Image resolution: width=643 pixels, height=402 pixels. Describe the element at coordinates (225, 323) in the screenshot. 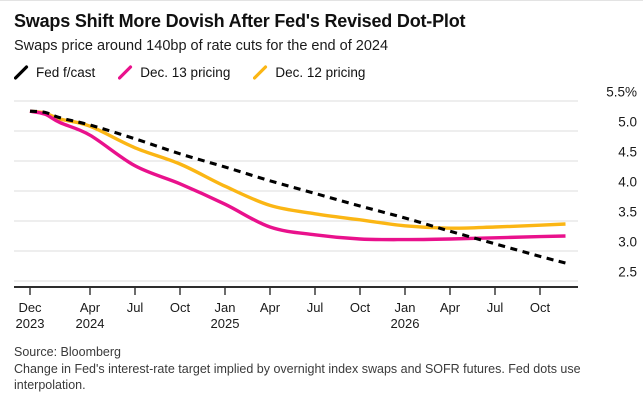

I see `x-tick-year-label: 2025` at that location.